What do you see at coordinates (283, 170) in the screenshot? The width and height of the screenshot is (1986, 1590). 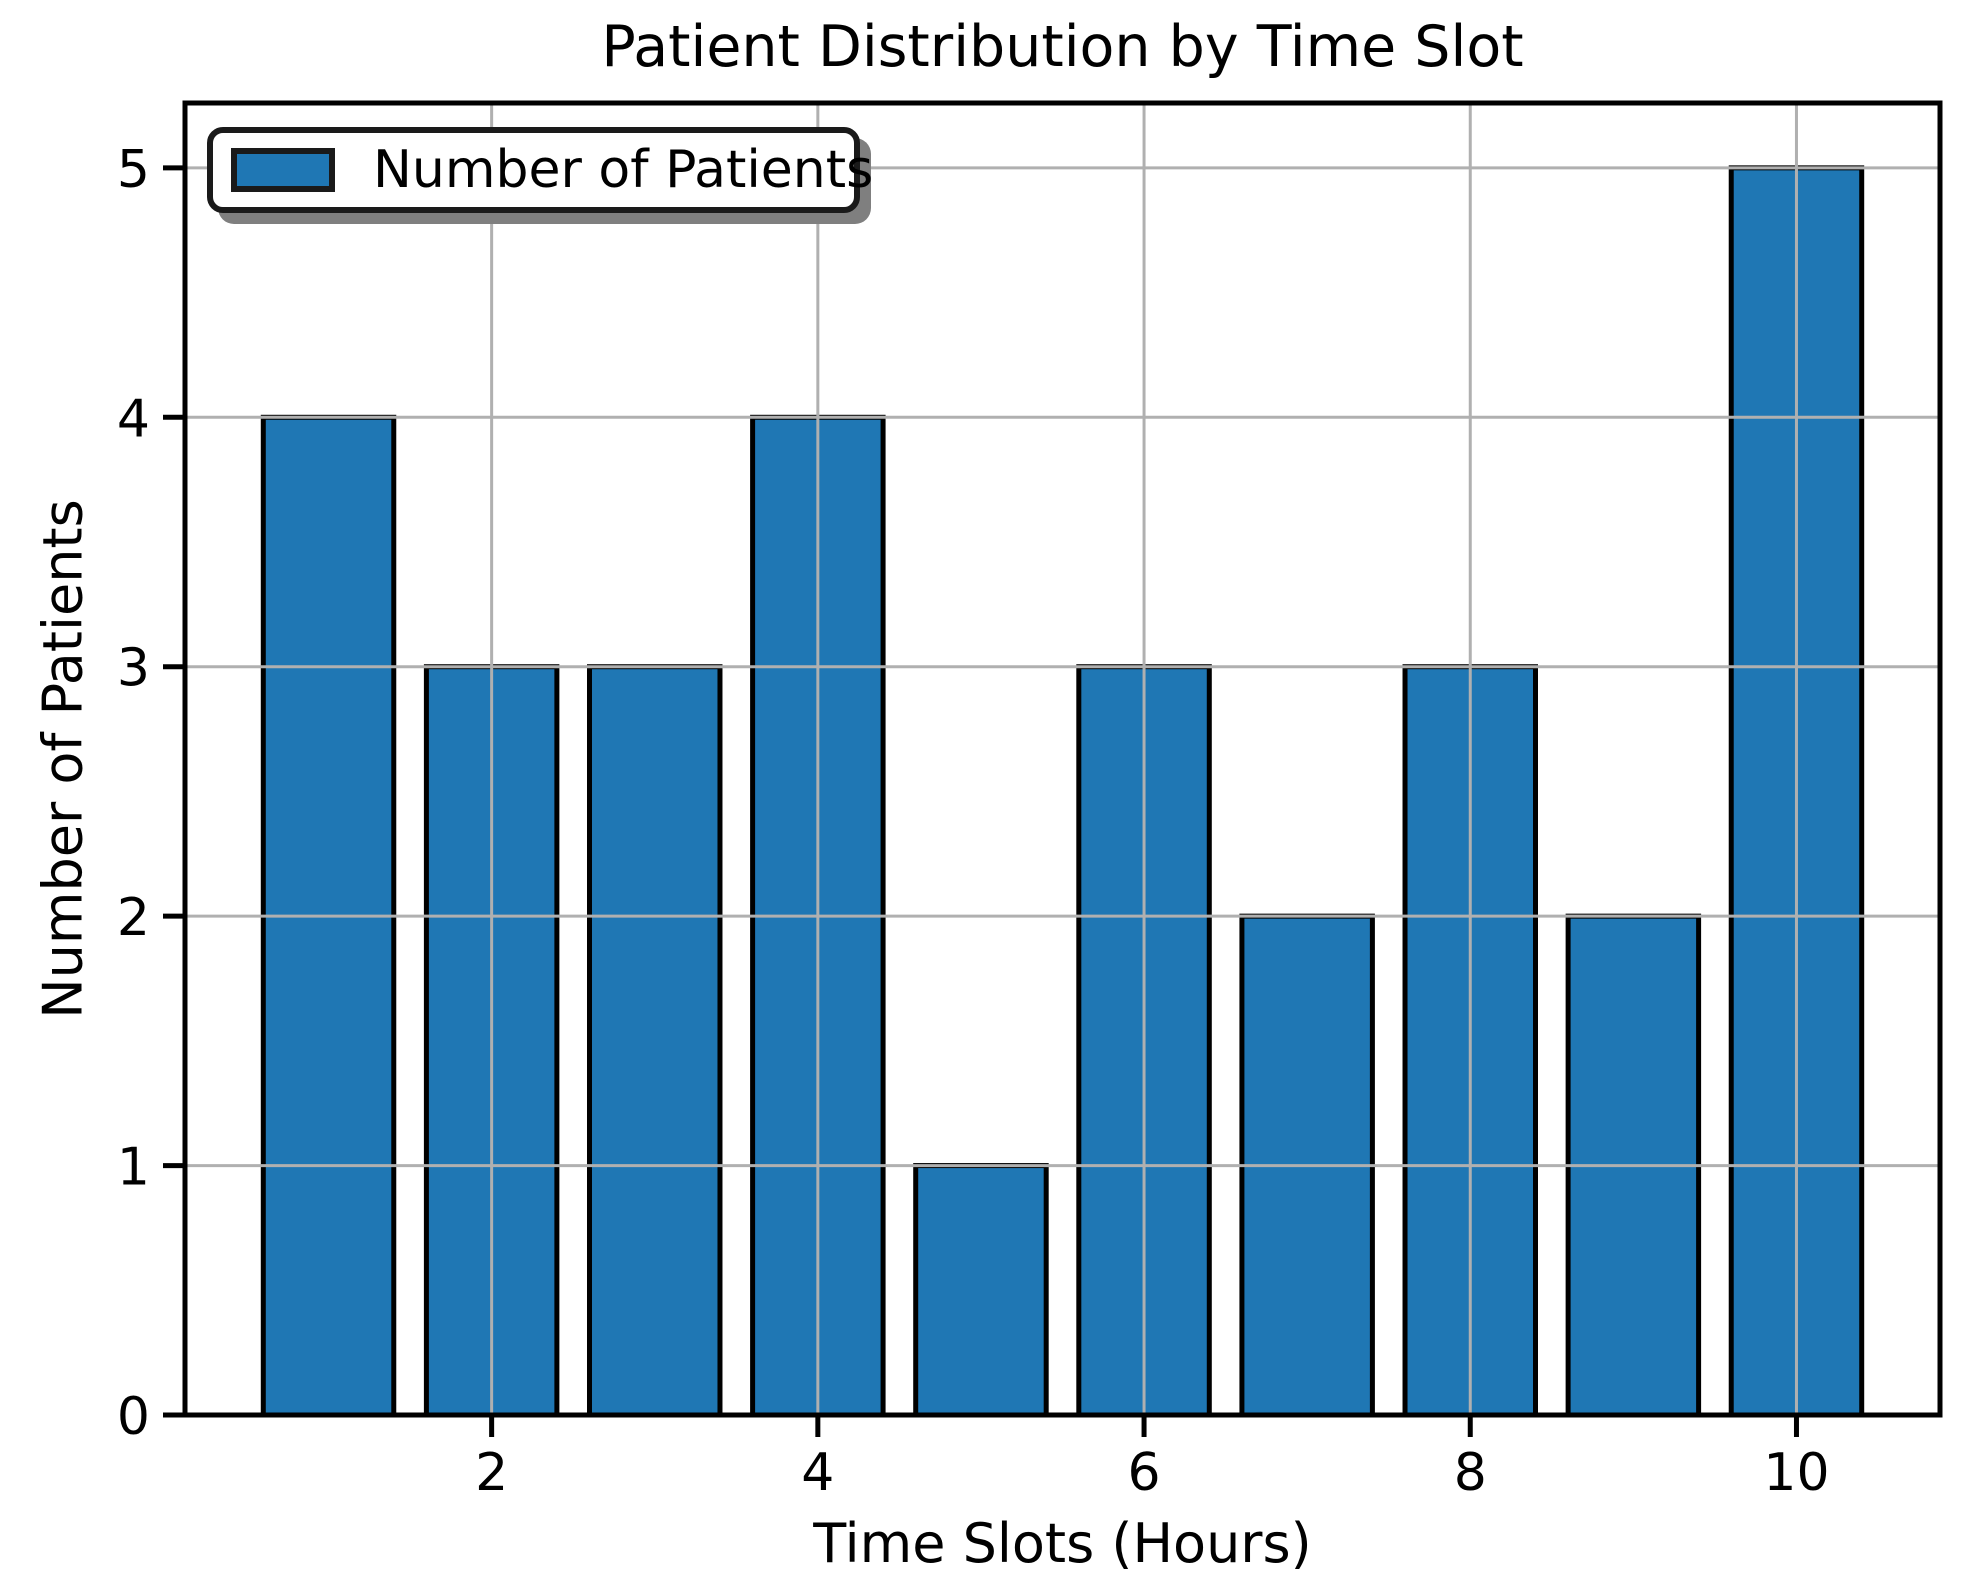 I see `legend-swatch-icon` at bounding box center [283, 170].